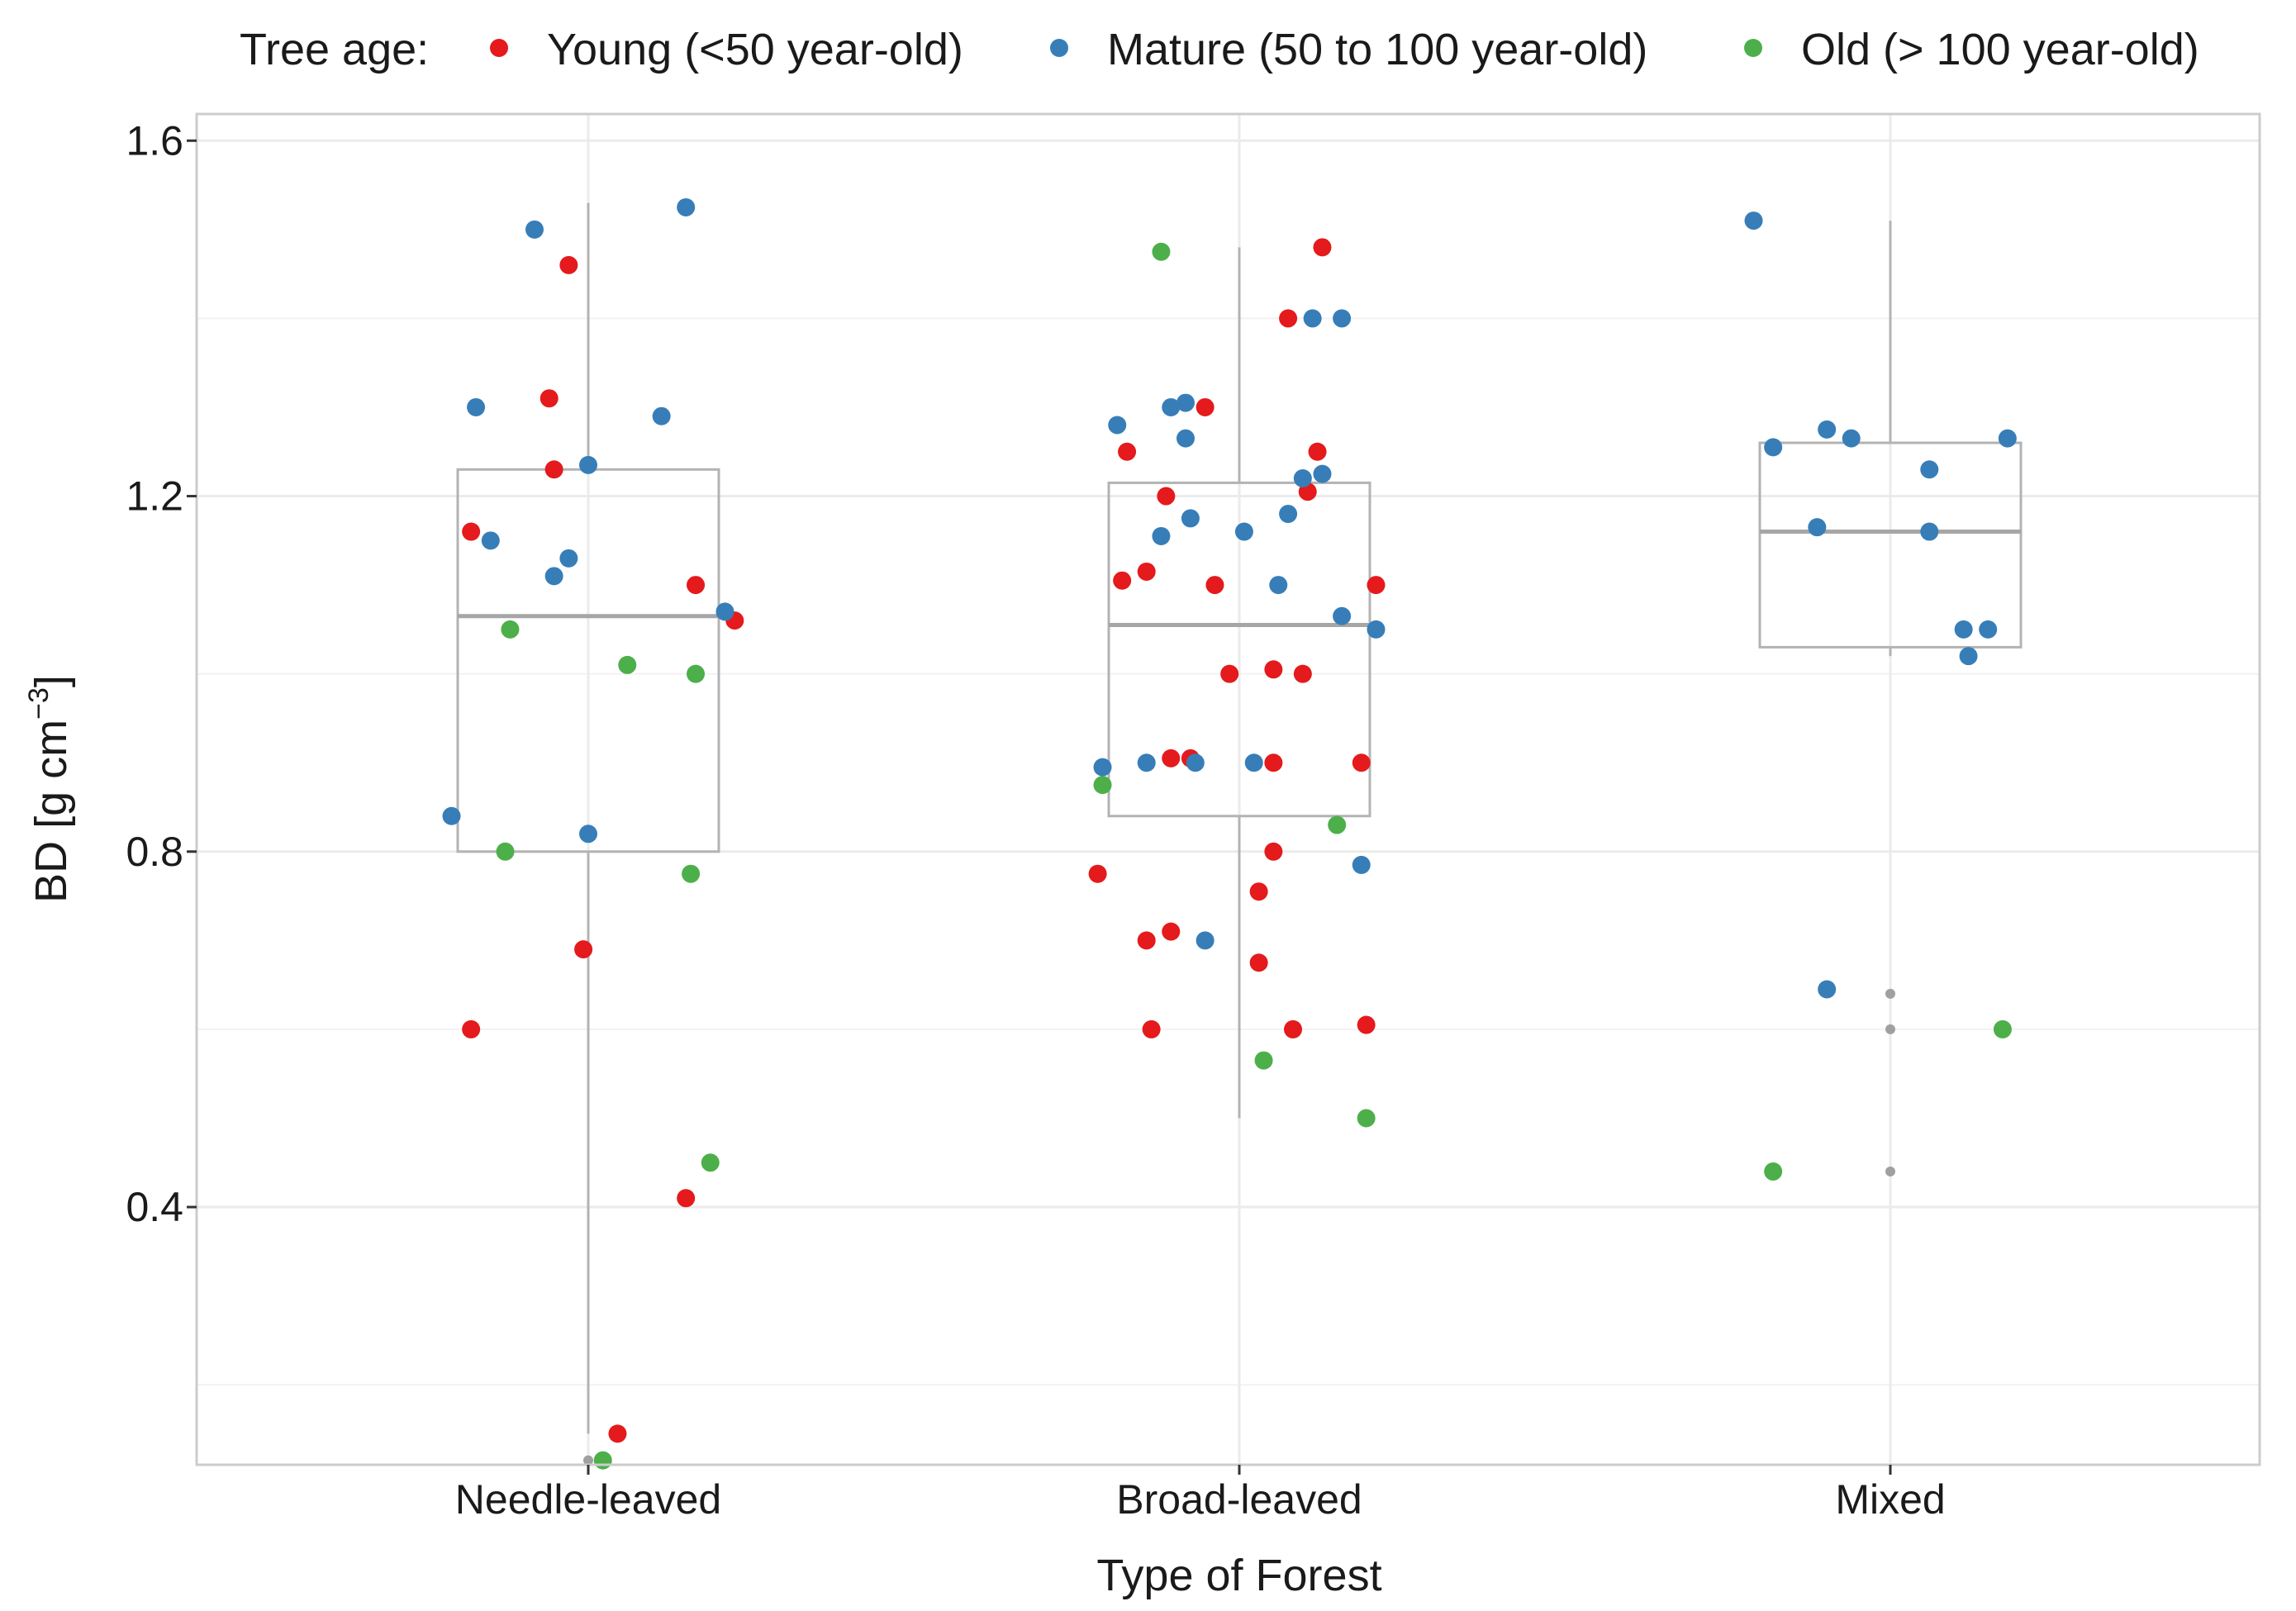  What do you see at coordinates (334, 49) in the screenshot?
I see `legend-title: Tree age:` at bounding box center [334, 49].